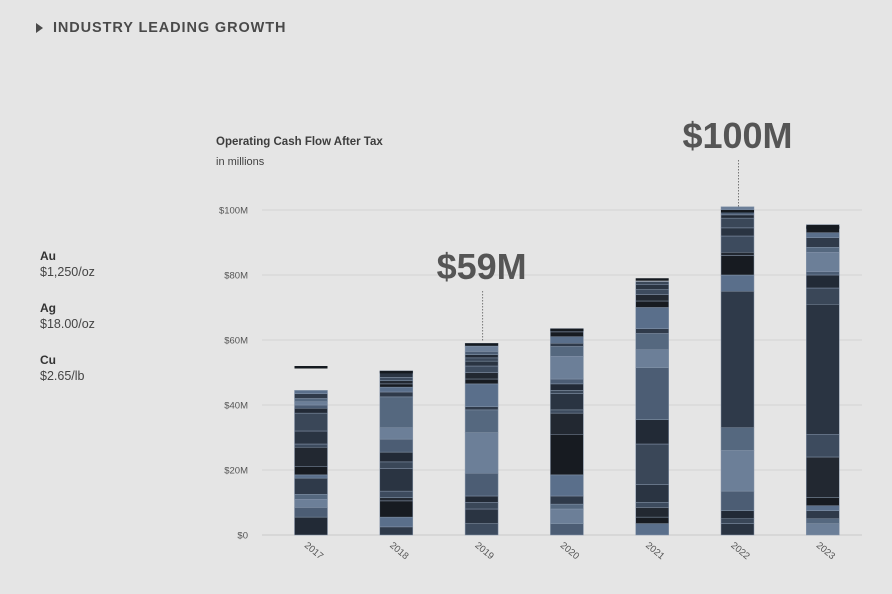 The image size is (892, 594). Describe the element at coordinates (482, 266) in the screenshot. I see `annotation-label: $59M` at that location.